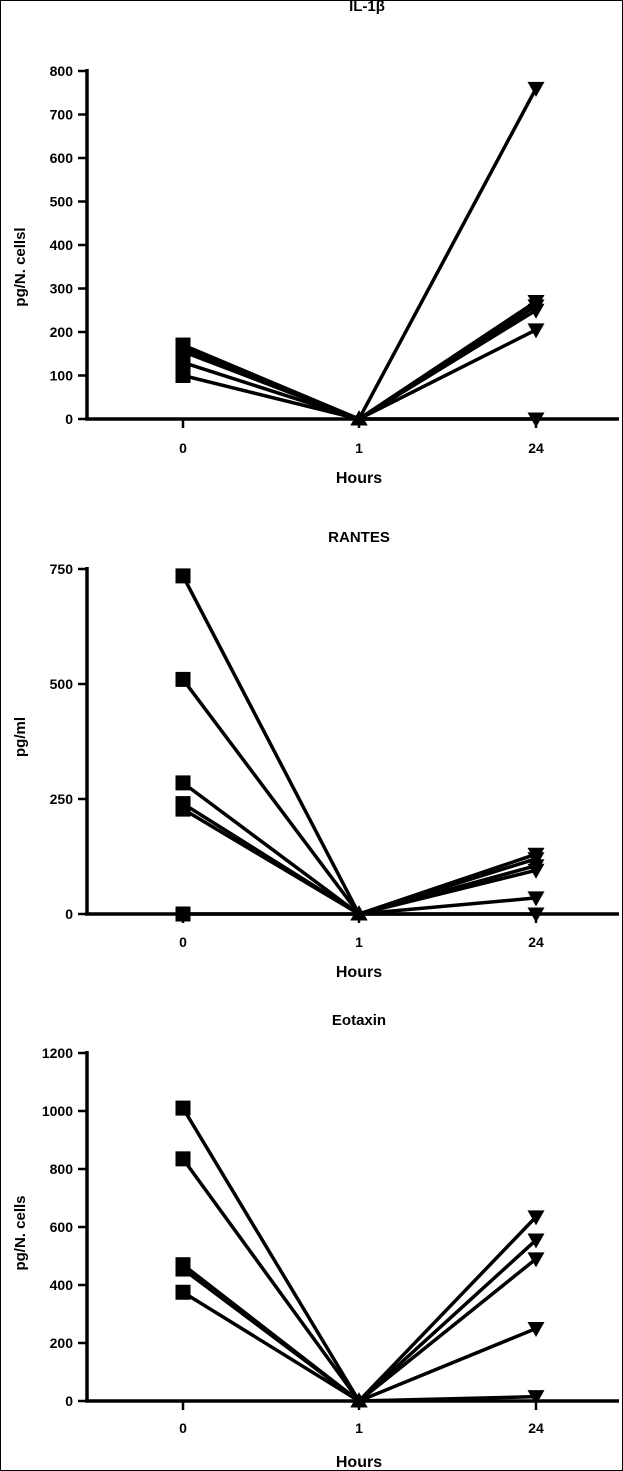 The width and height of the screenshot is (623, 1471). I want to click on y-axis-label: pg/N. cells, so click(20, 1232).